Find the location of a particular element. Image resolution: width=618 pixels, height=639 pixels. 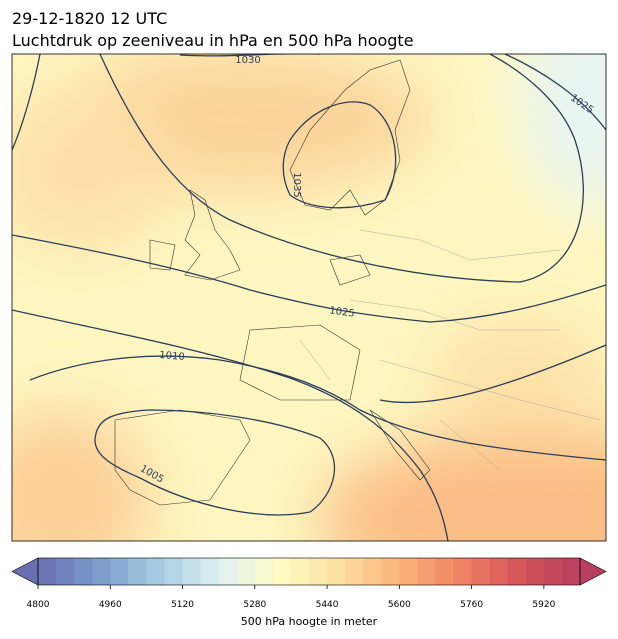

colorbar-label: 500 hPa hoogte in meter is located at coordinates (309, 621).